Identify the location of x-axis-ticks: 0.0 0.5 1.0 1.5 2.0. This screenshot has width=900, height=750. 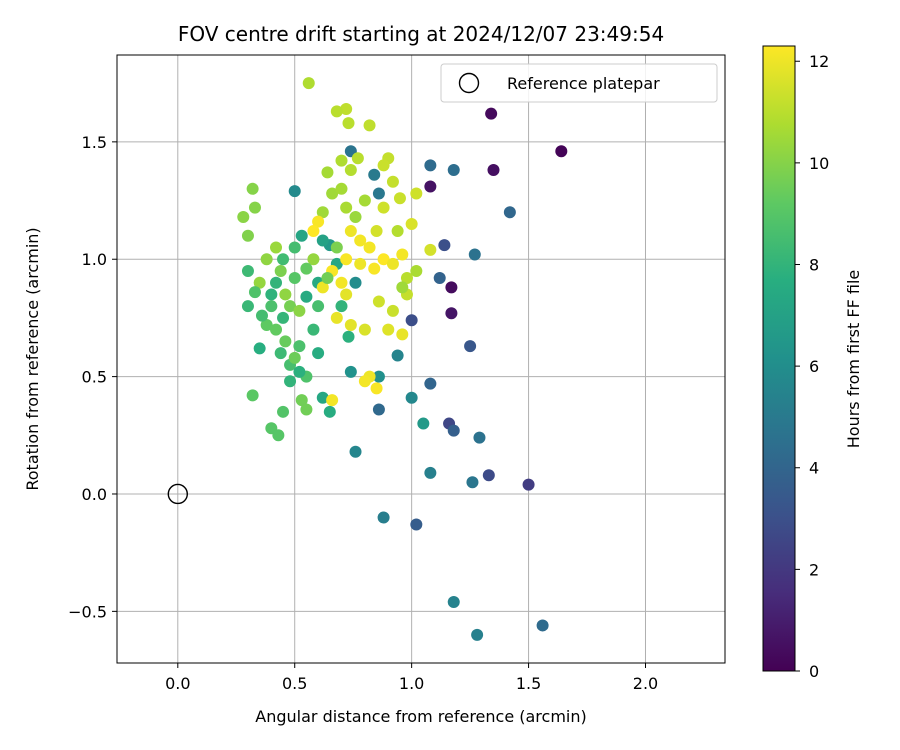
(411, 678).